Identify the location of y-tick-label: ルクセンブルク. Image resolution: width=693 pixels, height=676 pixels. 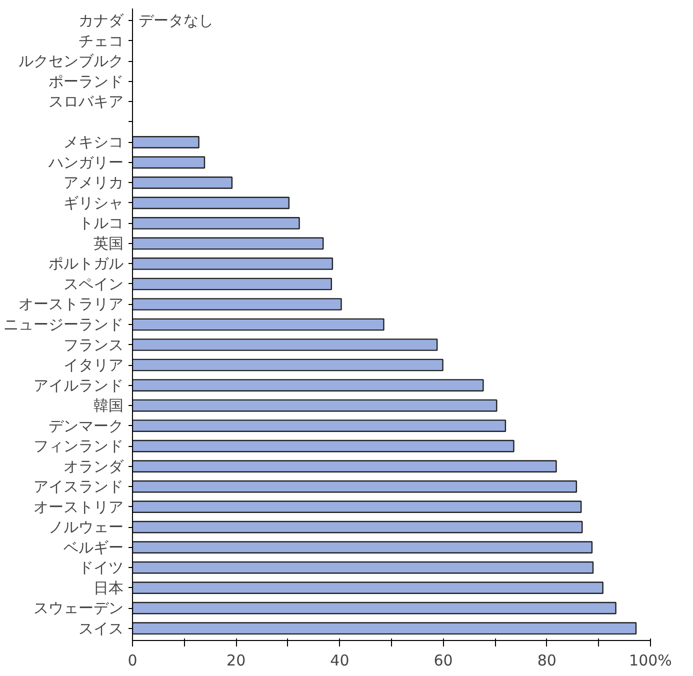
(71, 61).